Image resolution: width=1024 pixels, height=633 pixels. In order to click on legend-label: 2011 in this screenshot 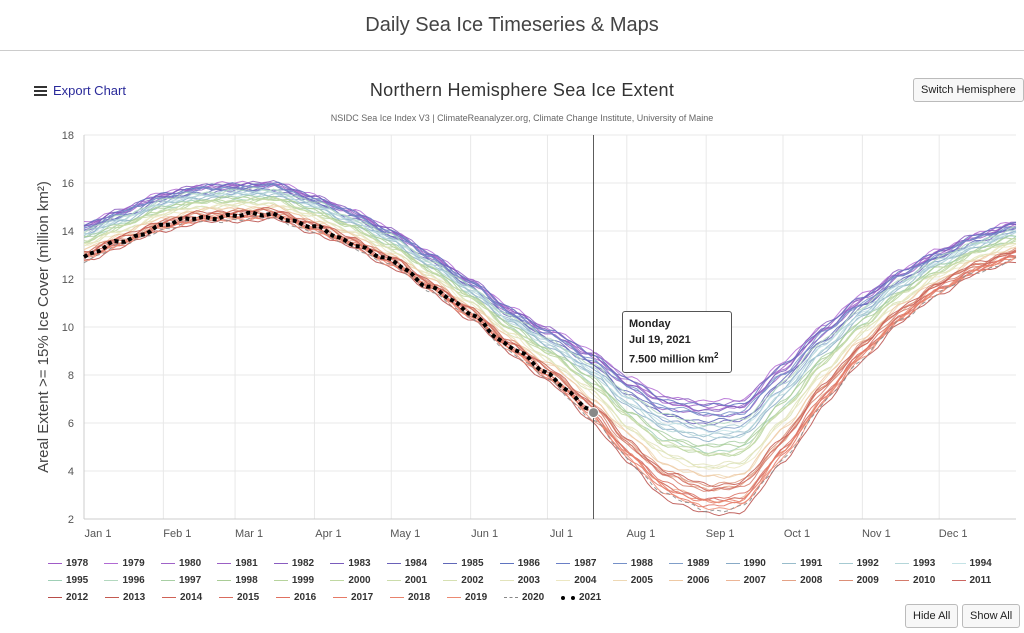, I will do `click(980, 580)`.